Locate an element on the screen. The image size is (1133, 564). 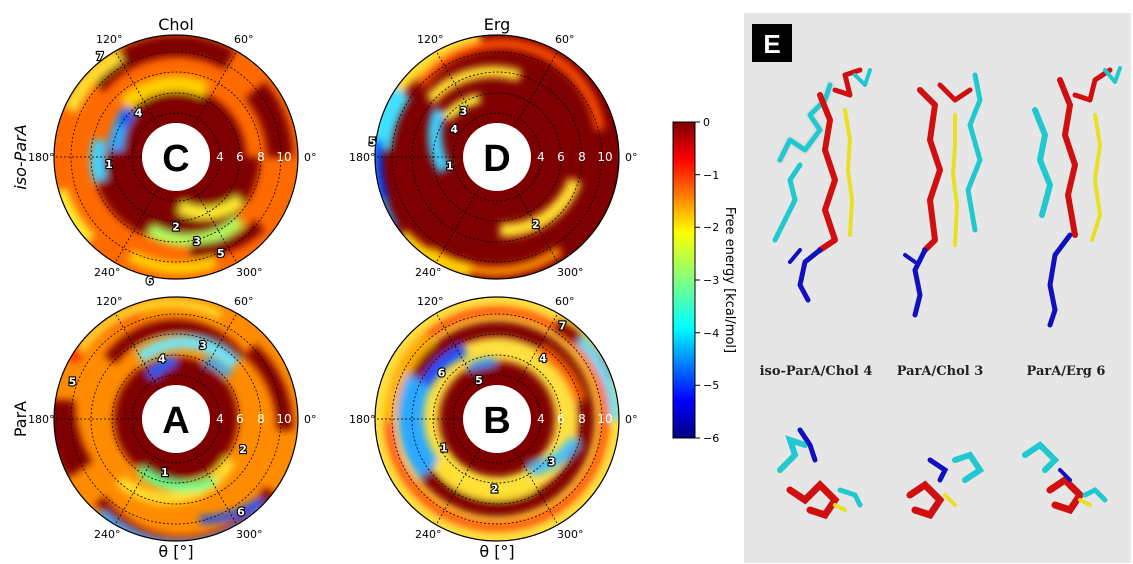
basin-marker-c-4: 4 is located at coordinates (139, 113).